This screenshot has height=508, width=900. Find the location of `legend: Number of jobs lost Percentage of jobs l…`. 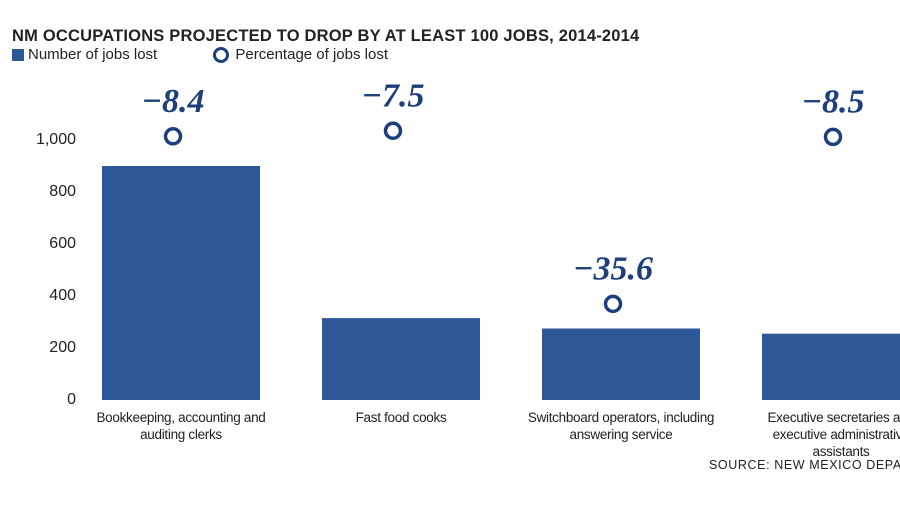

legend: Number of jobs lost Percentage of jobs l… is located at coordinates (200, 55).